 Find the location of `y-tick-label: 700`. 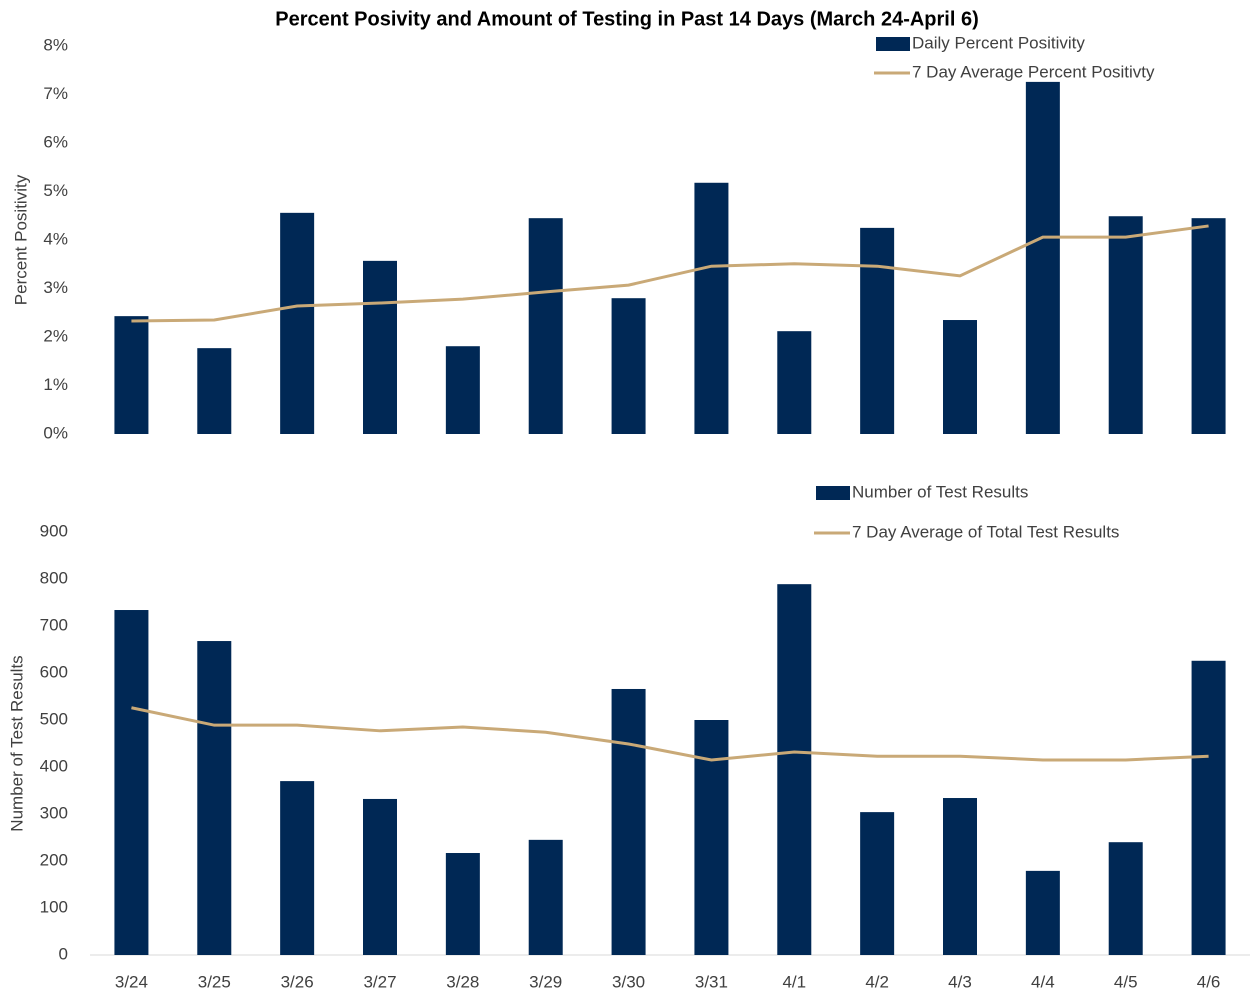

y-tick-label: 700 is located at coordinates (54, 624).